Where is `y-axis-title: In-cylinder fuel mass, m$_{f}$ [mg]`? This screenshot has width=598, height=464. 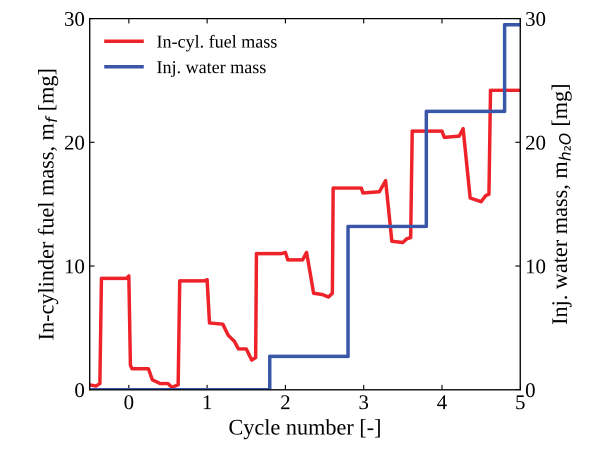 y-axis-title: In-cylinder fuel mass, m$_{f}$ [mg] is located at coordinates (48, 205).